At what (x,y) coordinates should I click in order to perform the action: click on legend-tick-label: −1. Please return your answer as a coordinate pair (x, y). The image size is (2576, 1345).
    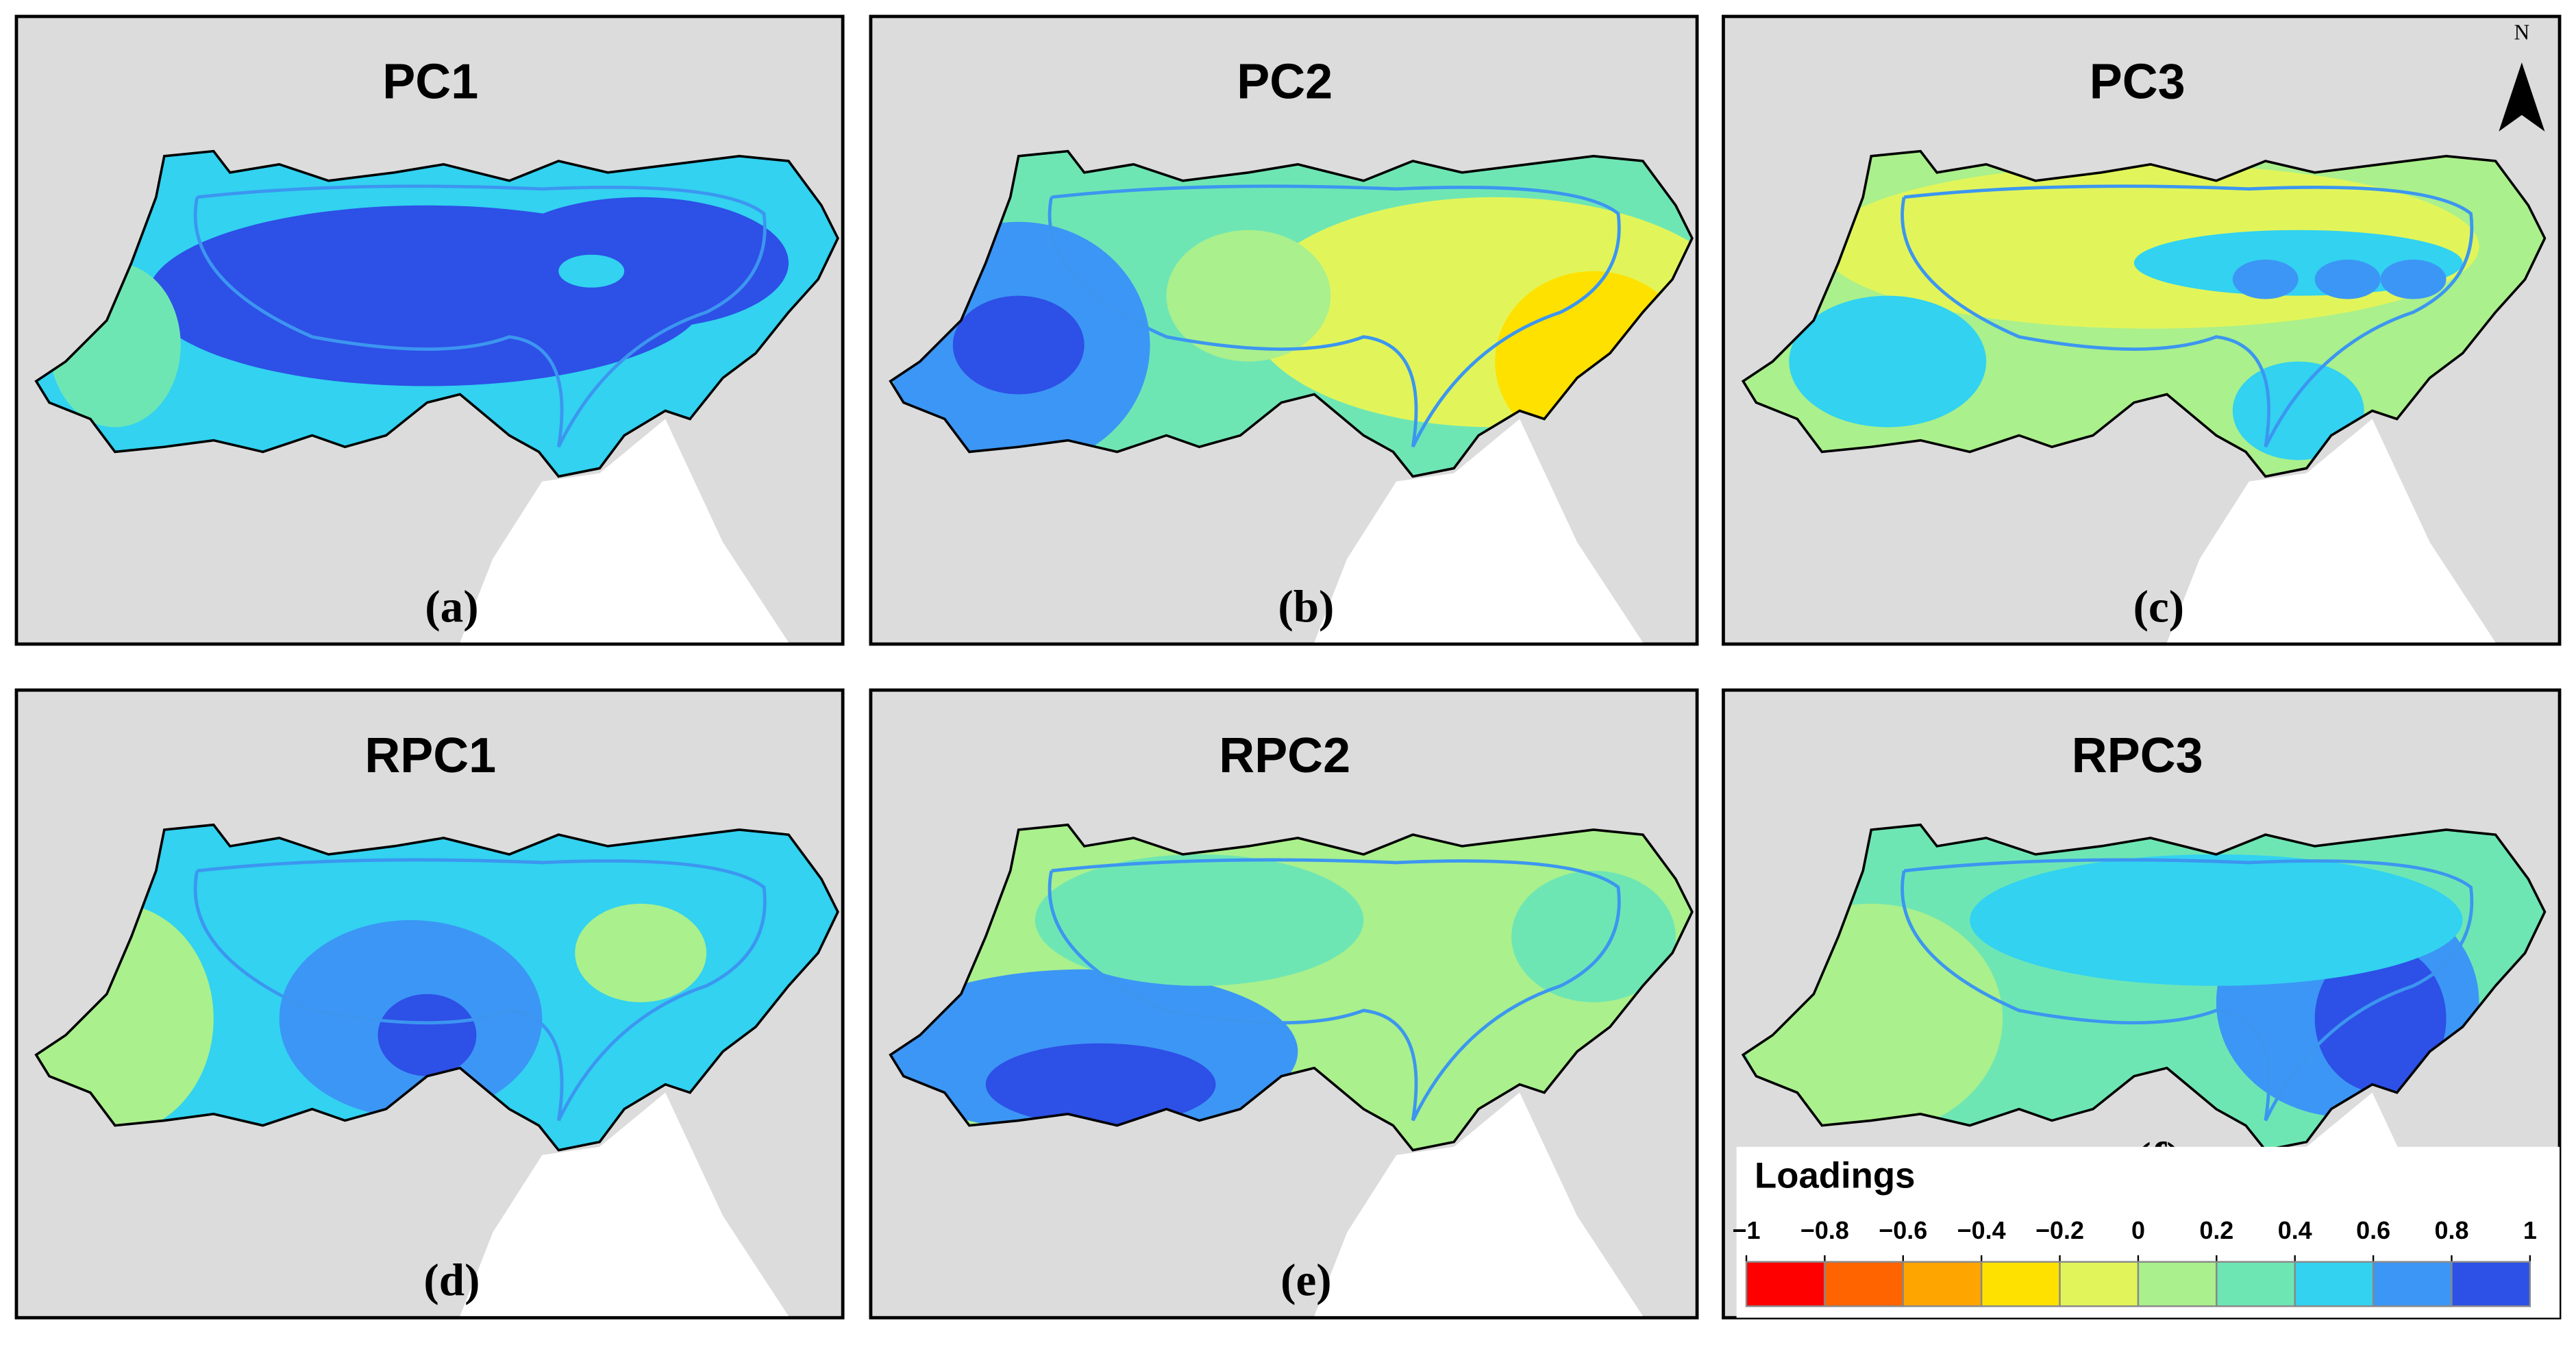
    Looking at the image, I should click on (1747, 1230).